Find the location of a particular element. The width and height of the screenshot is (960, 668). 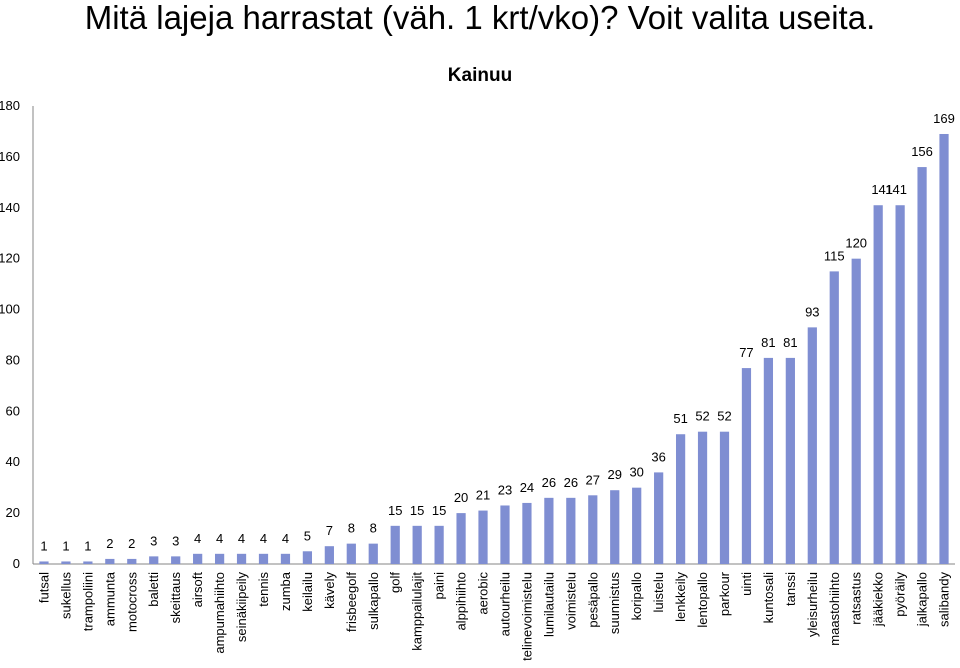

category-label: airsoft is located at coordinates (197, 590).